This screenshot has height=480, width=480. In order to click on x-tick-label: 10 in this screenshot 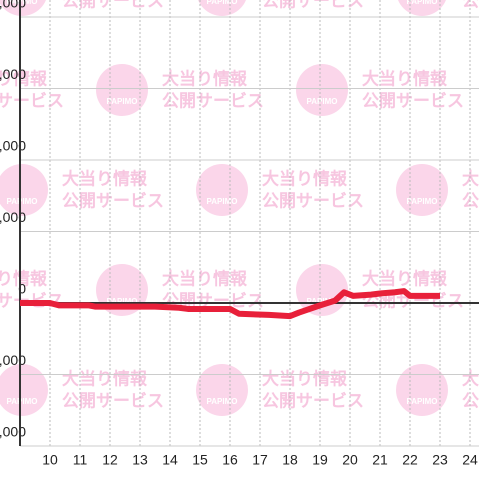, I will do `click(50, 460)`.